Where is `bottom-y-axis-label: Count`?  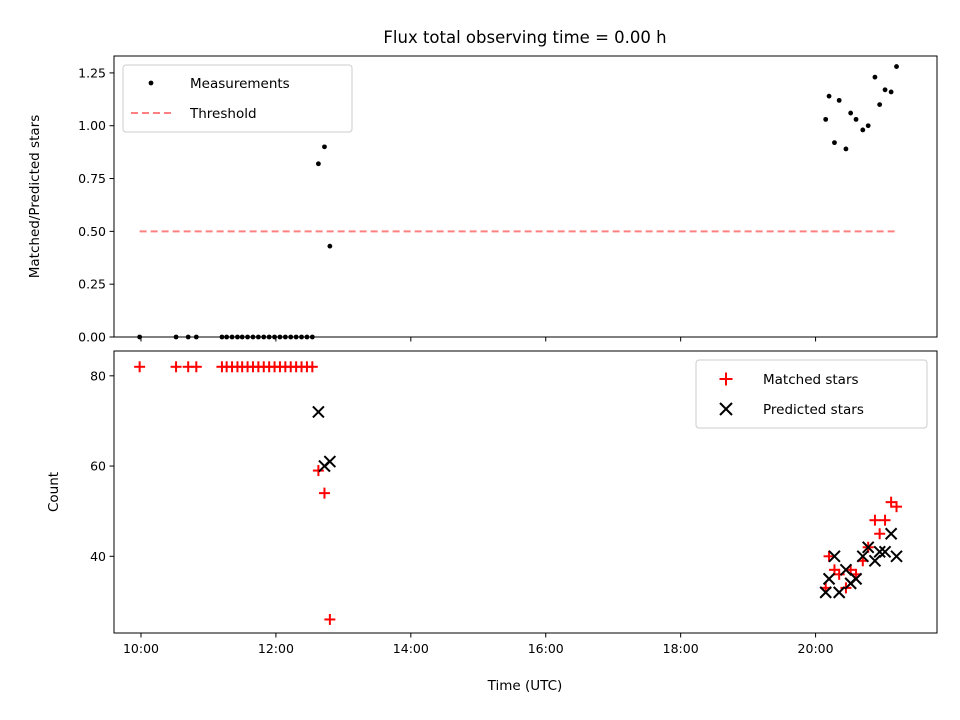 bottom-y-axis-label: Count is located at coordinates (54, 492).